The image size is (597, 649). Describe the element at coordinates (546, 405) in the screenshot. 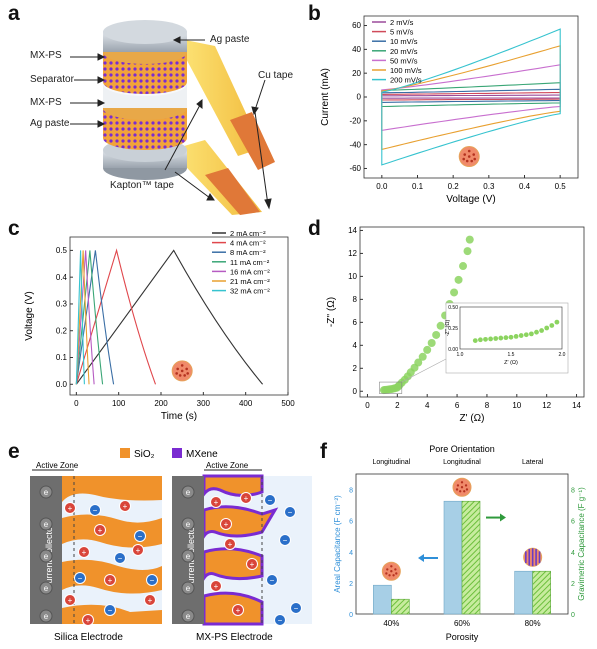

I see `x-tick-label: 12` at that location.